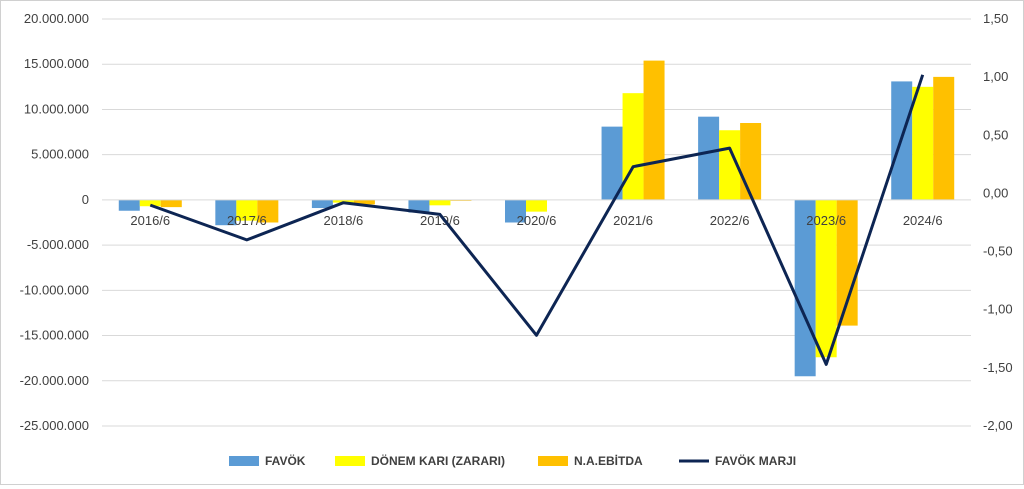  I want to click on category-label: 2019/6, so click(440, 220).